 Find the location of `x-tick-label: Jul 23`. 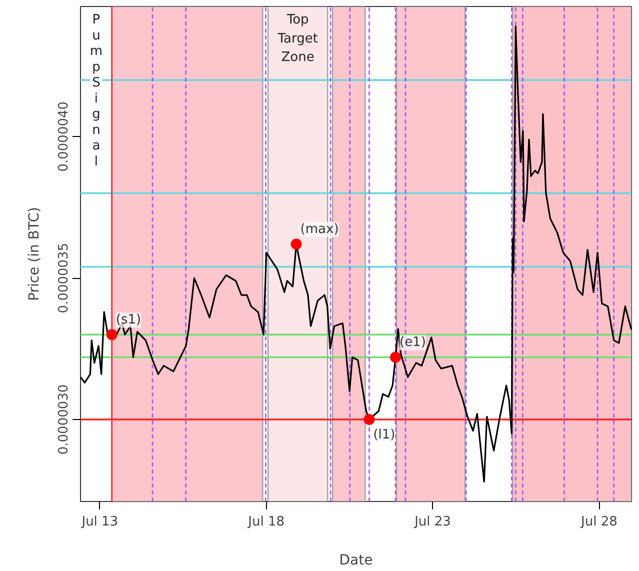

x-tick-label: Jul 23 is located at coordinates (432, 522).